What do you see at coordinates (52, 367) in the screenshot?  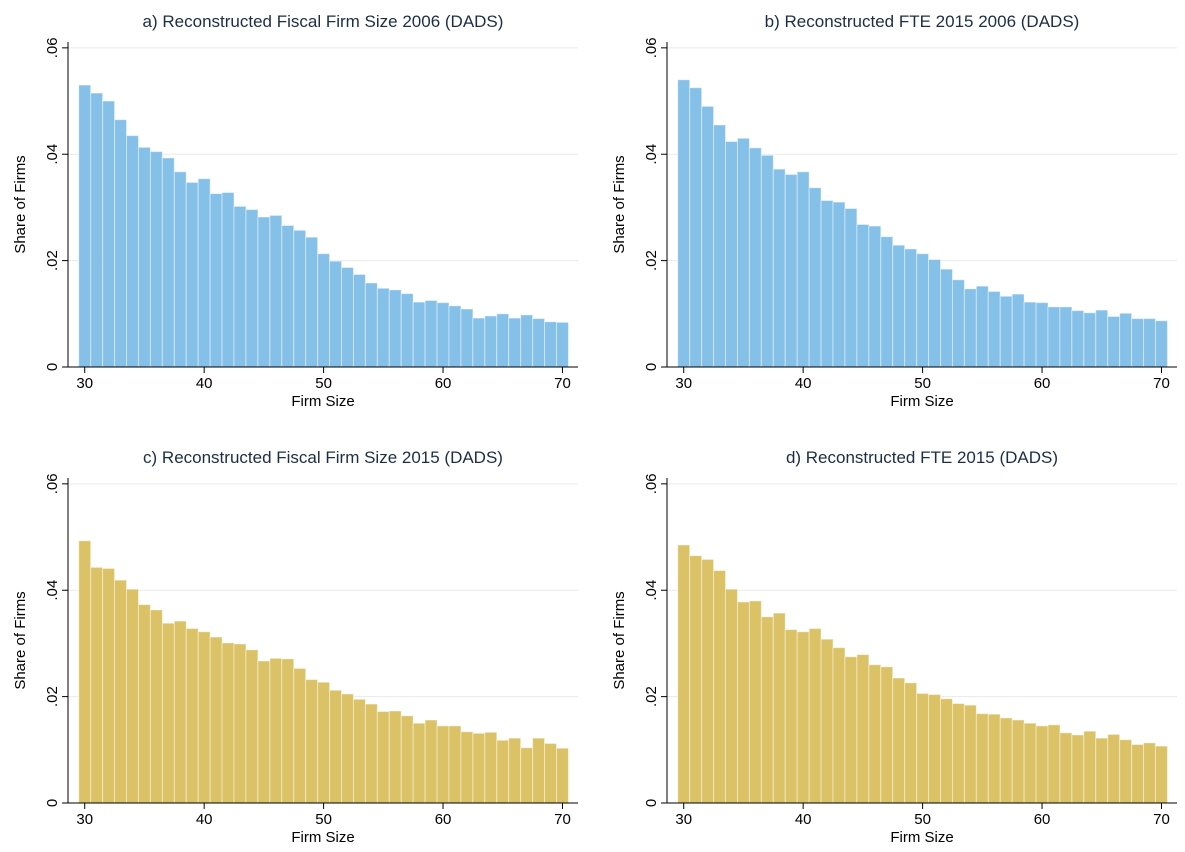 I see `y-tick-label: 0` at bounding box center [52, 367].